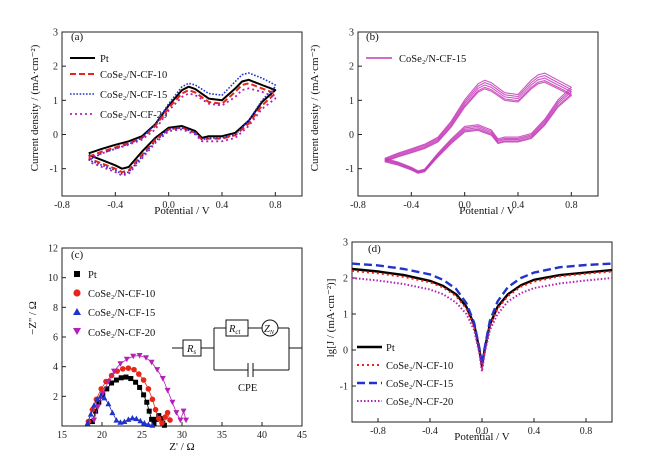 The width and height of the screenshot is (650, 458). I want to click on circuit-label-zn: ZN, so click(269, 330).